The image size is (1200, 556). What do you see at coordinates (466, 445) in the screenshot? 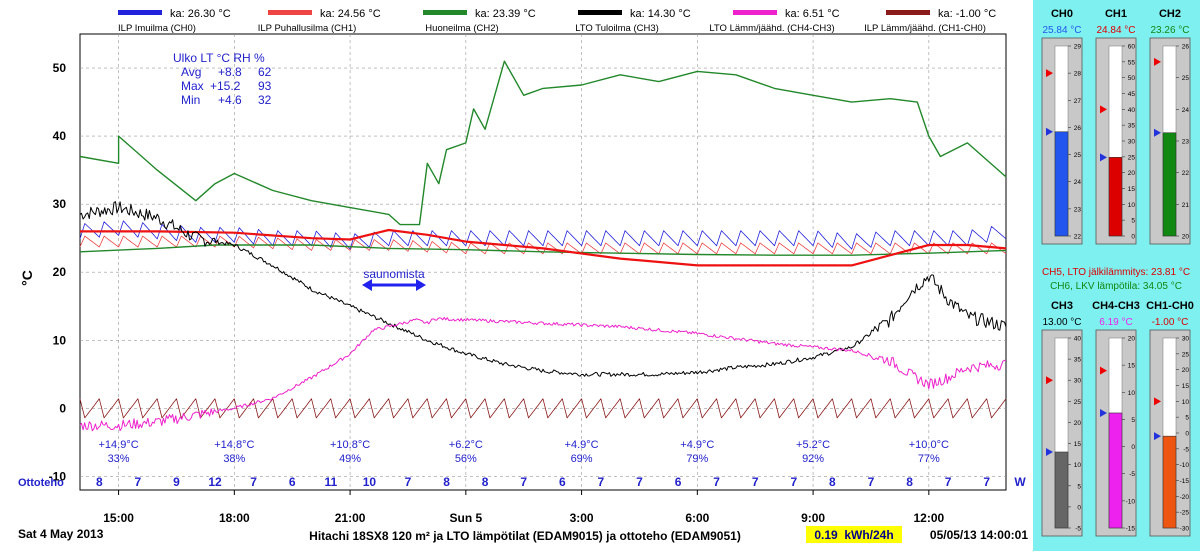
I see `outdoor-temp: +6.2°C` at bounding box center [466, 445].